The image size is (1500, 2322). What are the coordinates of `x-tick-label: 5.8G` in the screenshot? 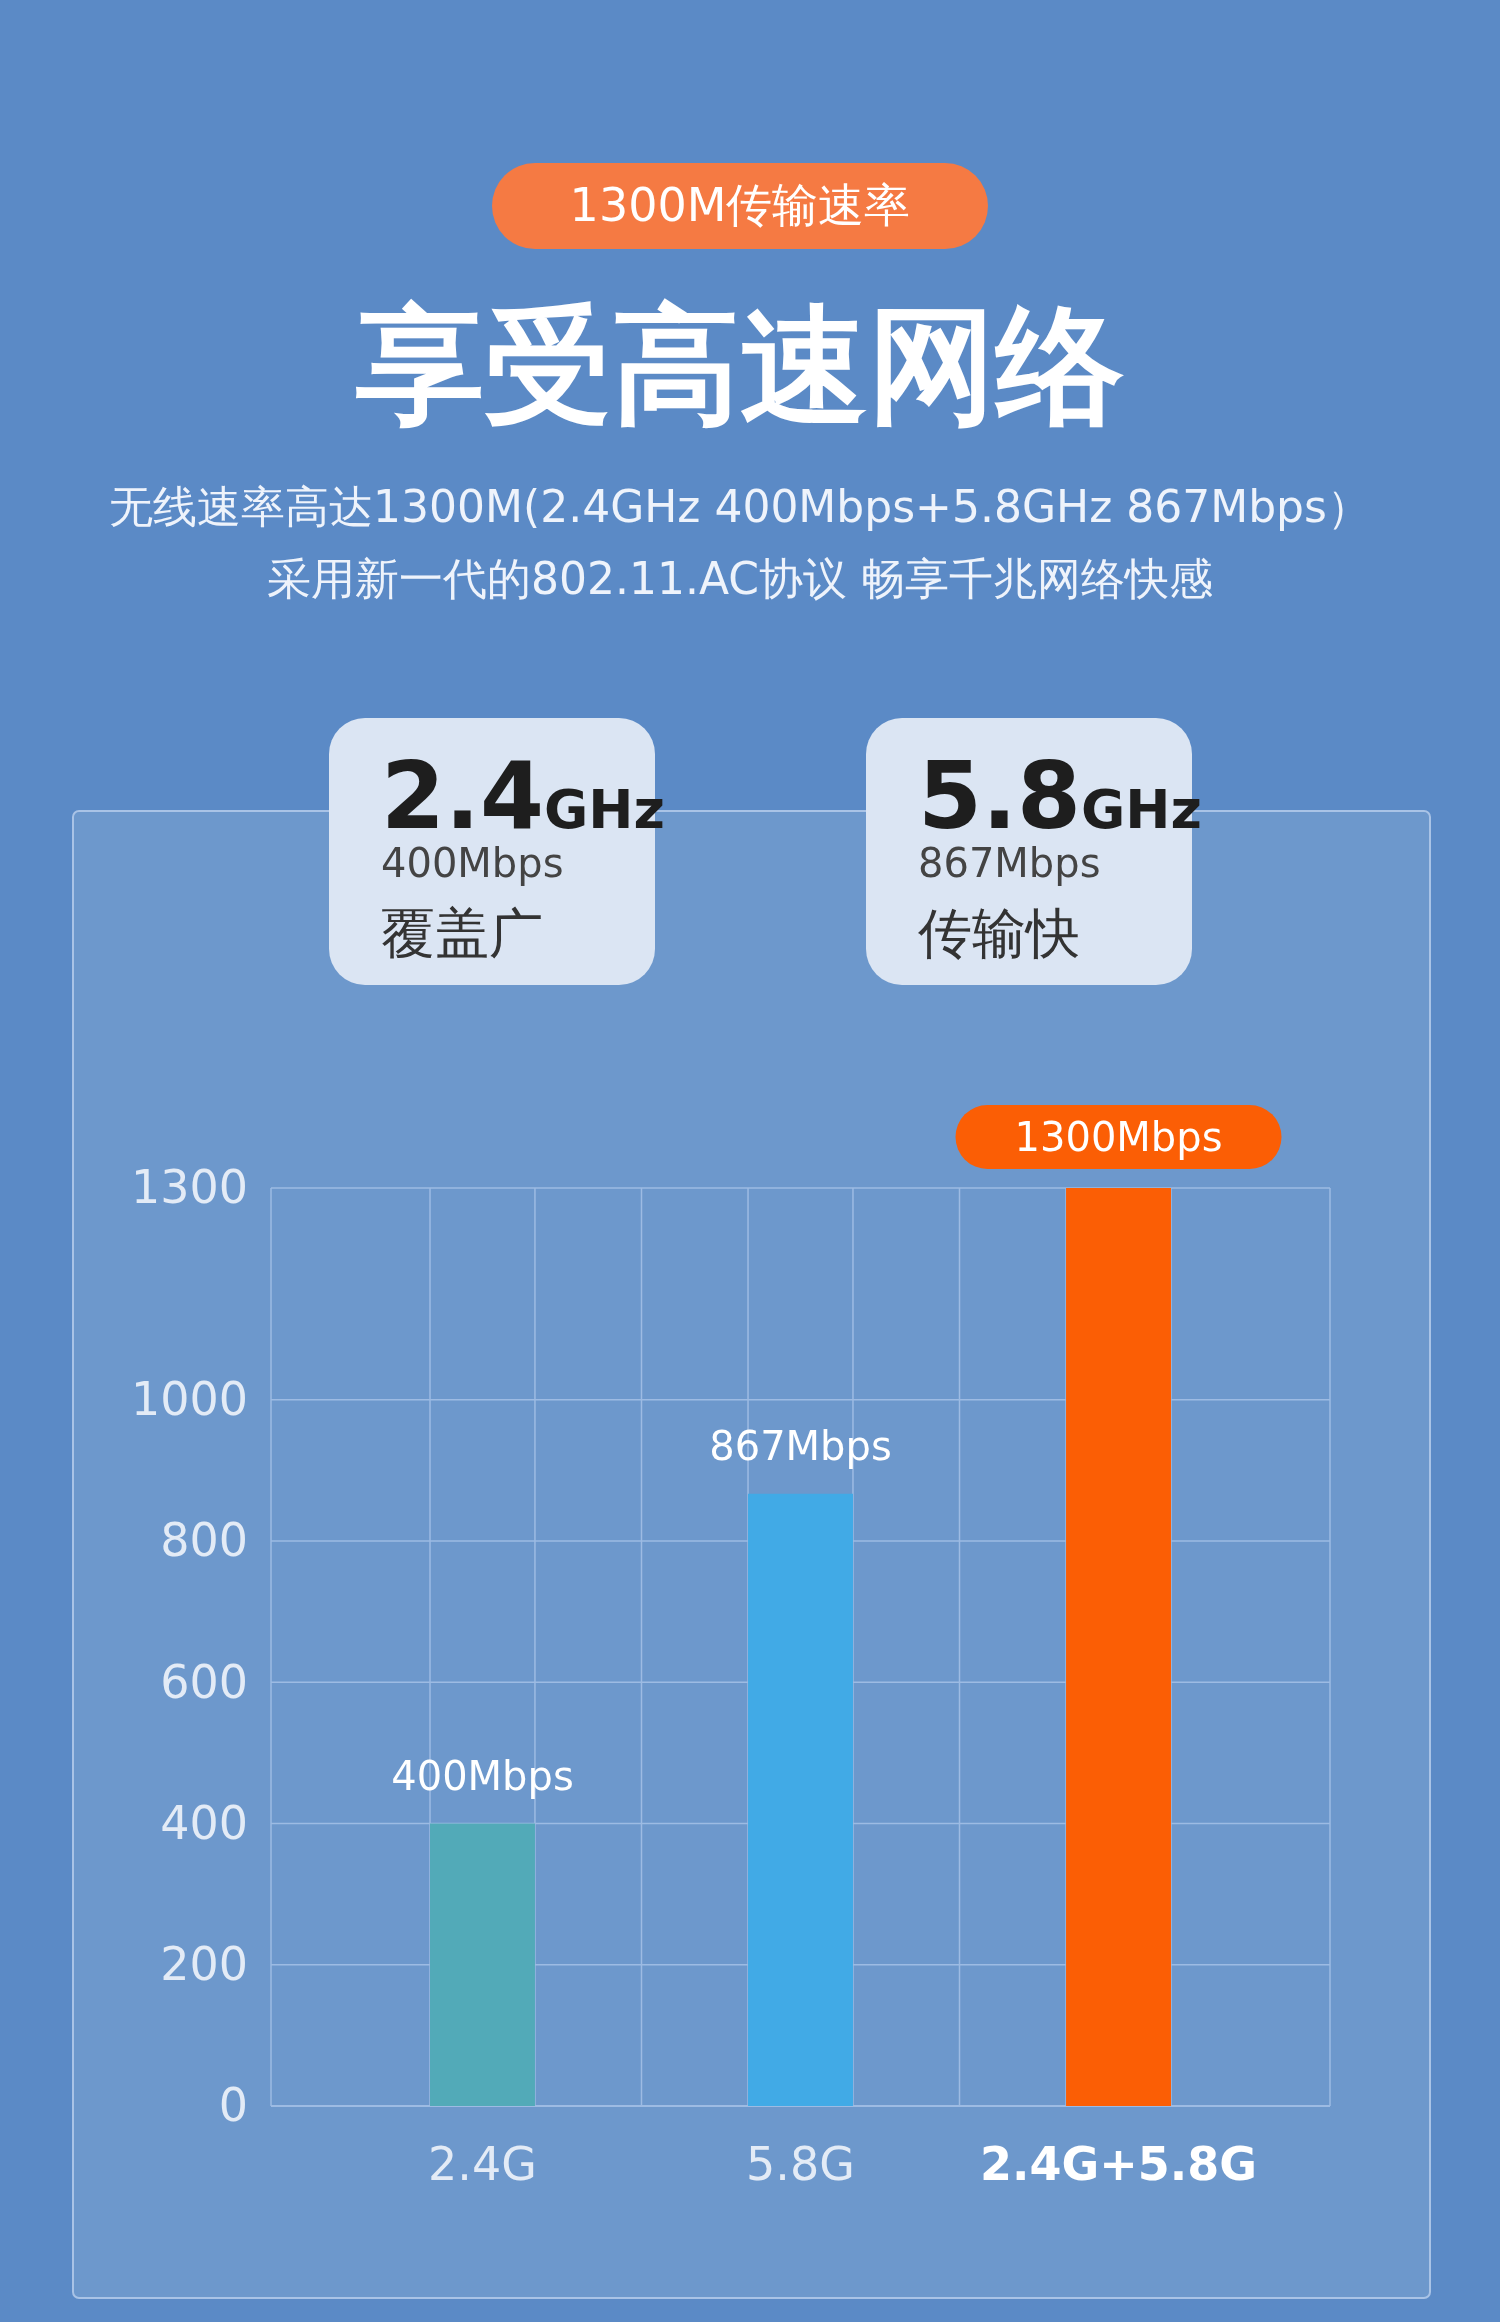 It's located at (800, 2163).